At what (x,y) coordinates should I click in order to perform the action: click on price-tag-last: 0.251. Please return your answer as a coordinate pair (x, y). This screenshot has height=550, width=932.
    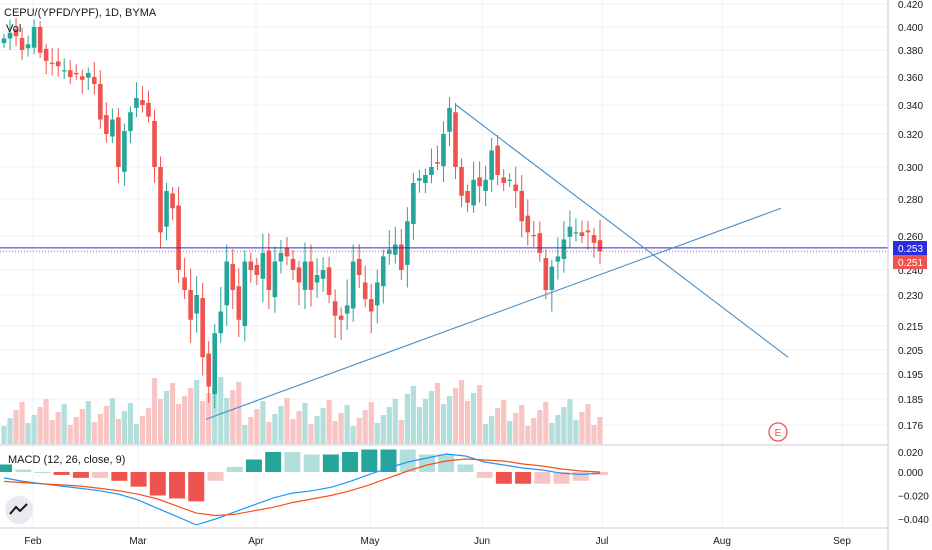
    Looking at the image, I should click on (910, 262).